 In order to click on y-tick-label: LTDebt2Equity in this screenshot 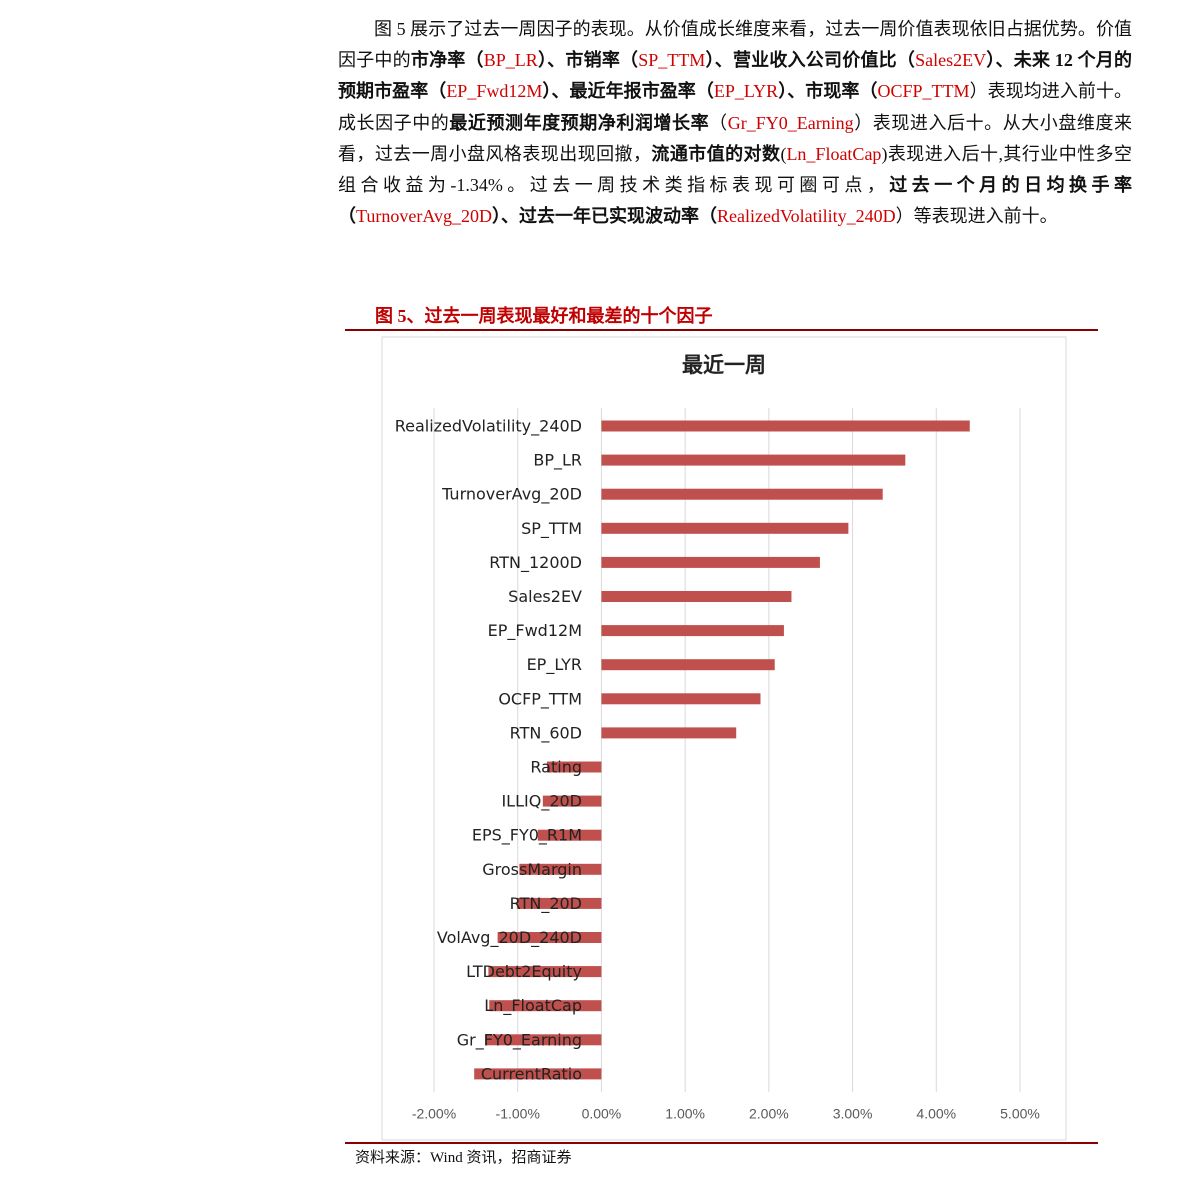, I will do `click(524, 971)`.